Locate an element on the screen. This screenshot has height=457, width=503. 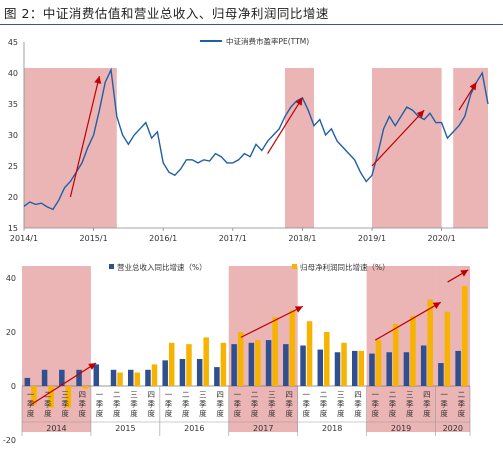
legend-swatch-revenue is located at coordinates (111, 266).